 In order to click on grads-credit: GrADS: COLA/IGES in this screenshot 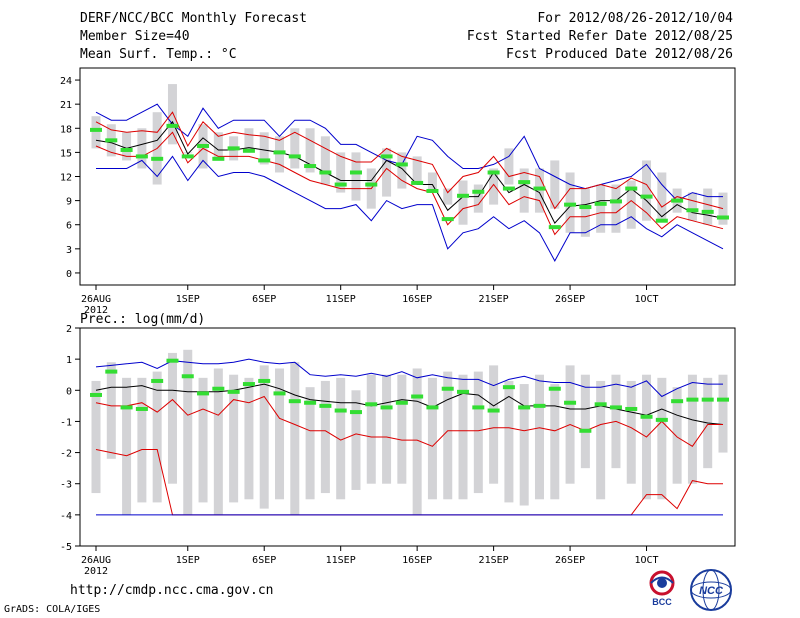, I will do `click(52, 609)`.